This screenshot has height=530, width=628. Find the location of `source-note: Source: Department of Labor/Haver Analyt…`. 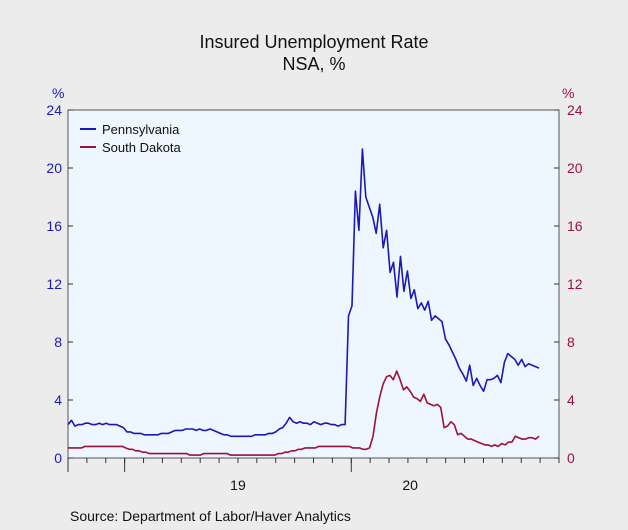

source-note: Source: Department of Labor/Haver Analyt… is located at coordinates (210, 516).